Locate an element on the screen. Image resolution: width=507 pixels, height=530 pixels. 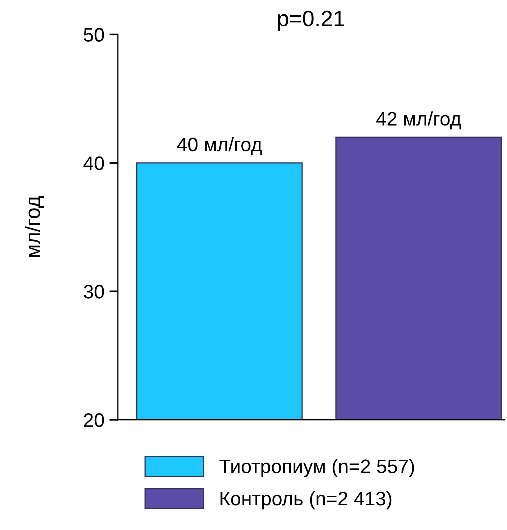
y-tick-label: 40 is located at coordinates (94, 163).